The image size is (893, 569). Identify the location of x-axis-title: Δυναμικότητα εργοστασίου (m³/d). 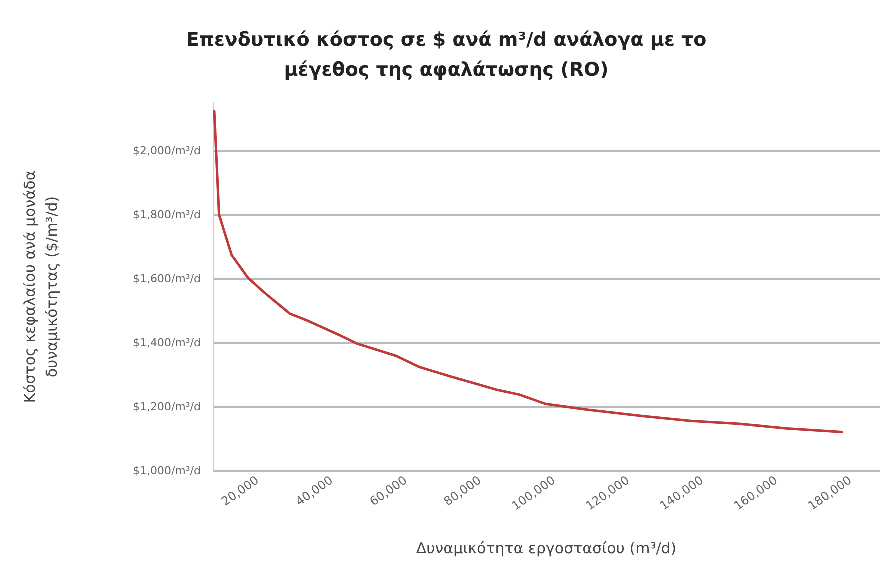
(546, 549).